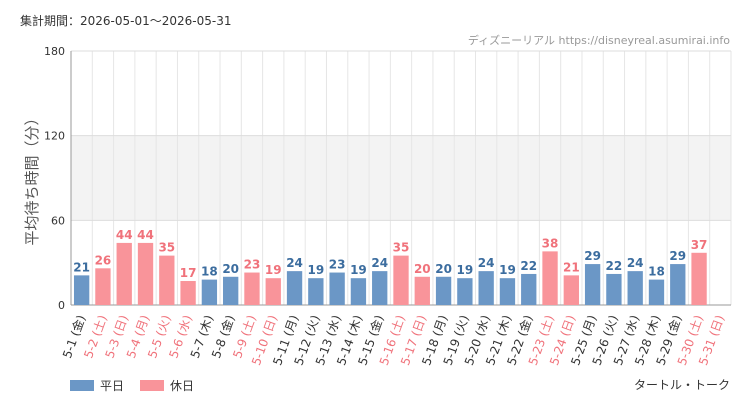 This screenshot has width=750, height=410. I want to click on y-tick-label: 60, so click(58, 220).